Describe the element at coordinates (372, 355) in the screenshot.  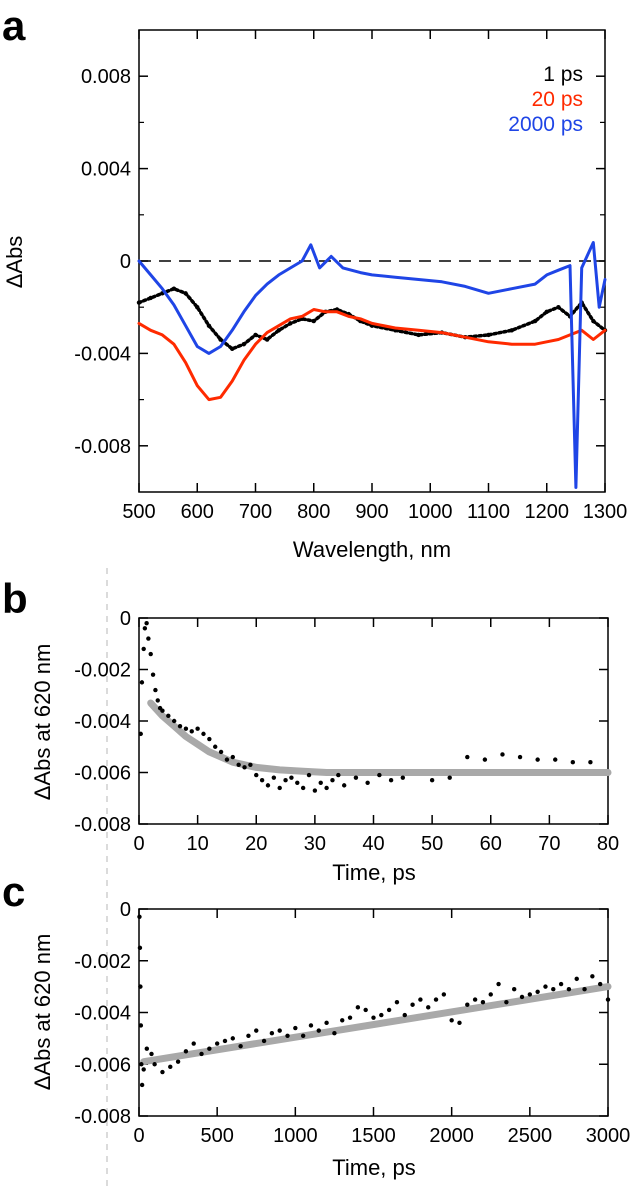
I see `series-line` at that location.